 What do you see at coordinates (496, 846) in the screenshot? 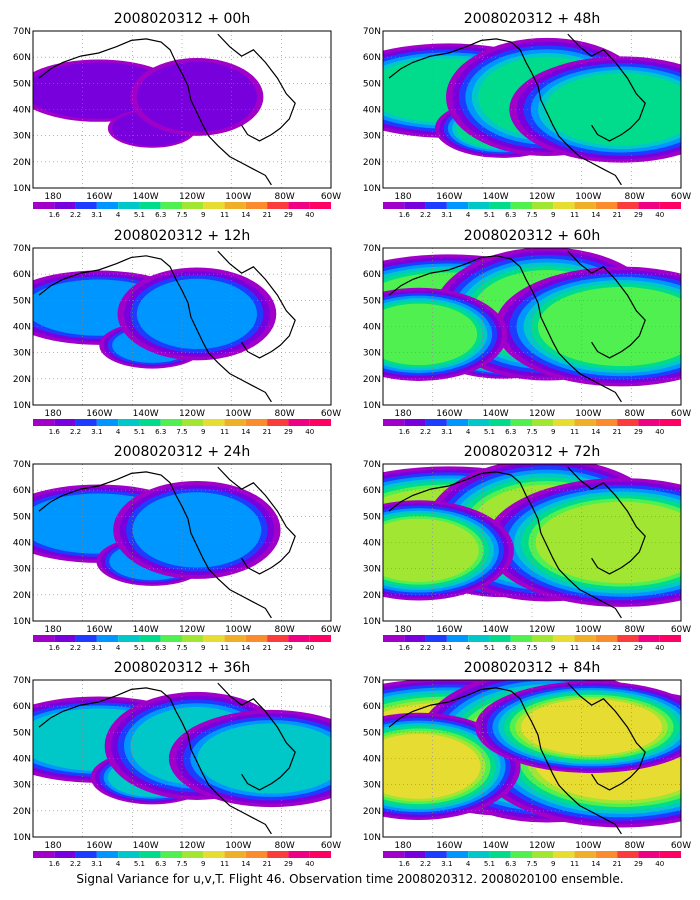
I see `lon-tick-label: 140W` at bounding box center [496, 846].